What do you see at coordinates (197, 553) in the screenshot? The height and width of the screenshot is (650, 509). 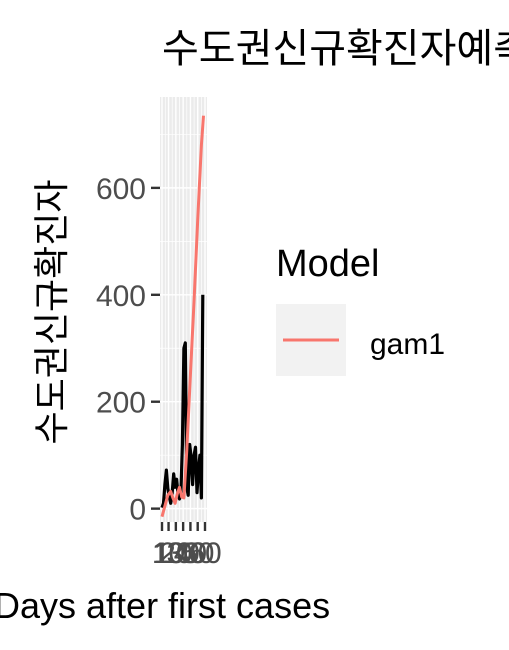 I see `x-tick-label: 50` at bounding box center [197, 553].